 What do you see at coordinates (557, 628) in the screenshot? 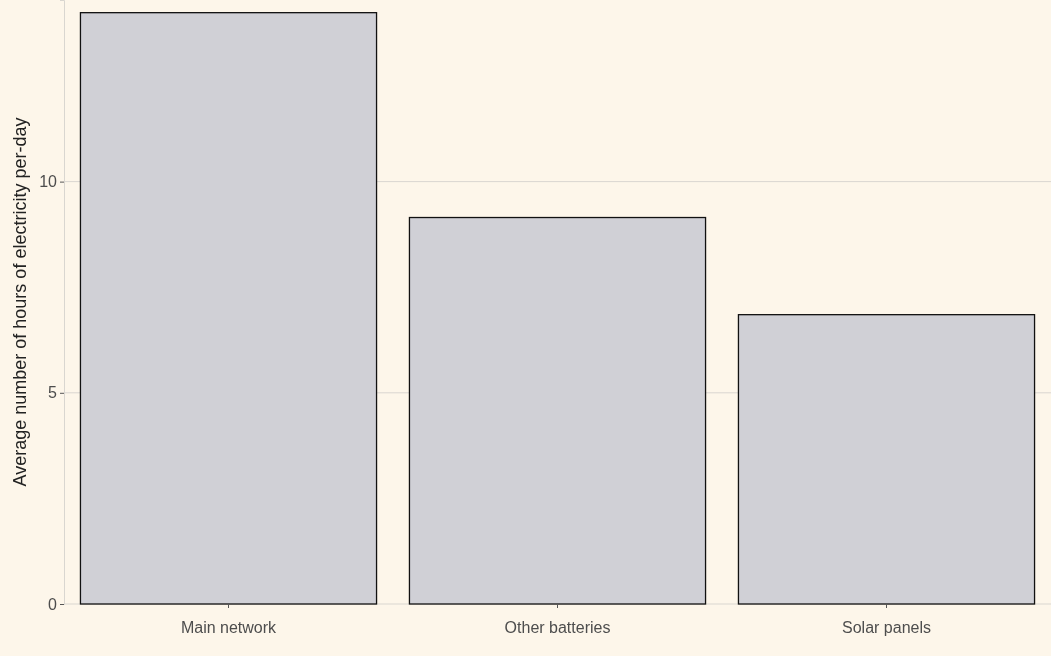
I see `x-tick-label: Other batteries` at bounding box center [557, 628].